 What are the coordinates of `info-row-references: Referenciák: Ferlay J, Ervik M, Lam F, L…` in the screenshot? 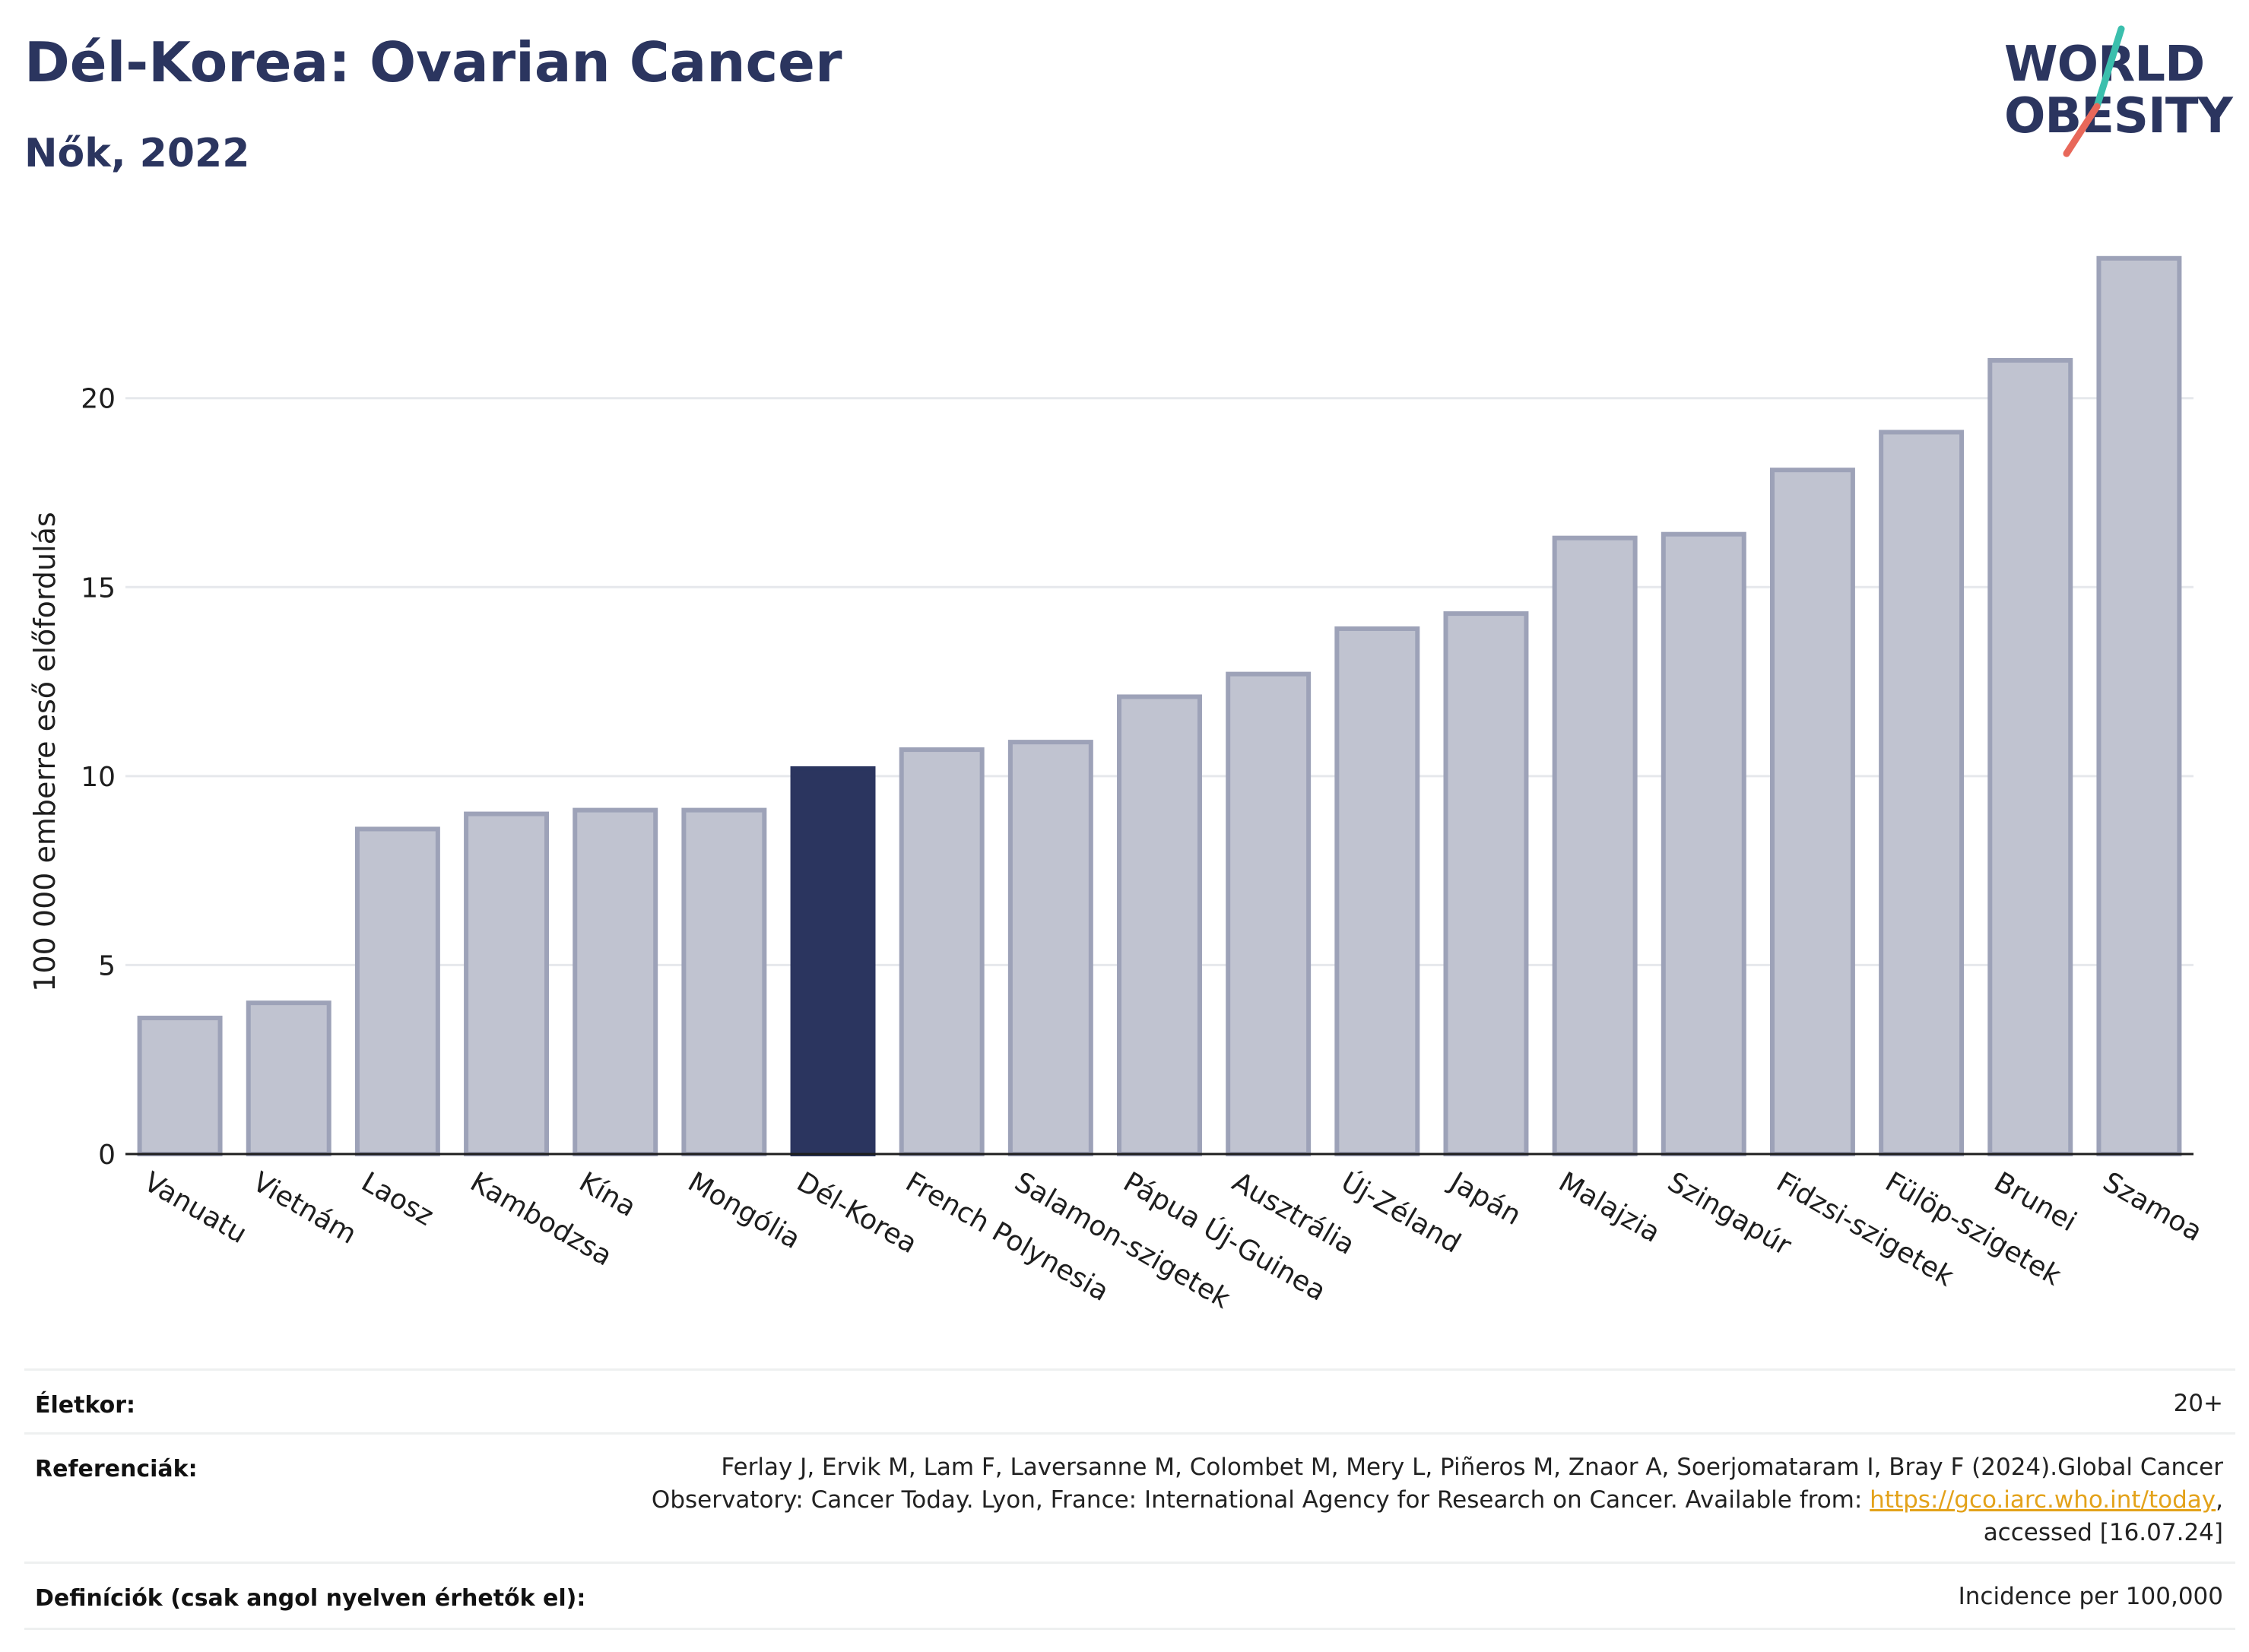 It's located at (1129, 1498).